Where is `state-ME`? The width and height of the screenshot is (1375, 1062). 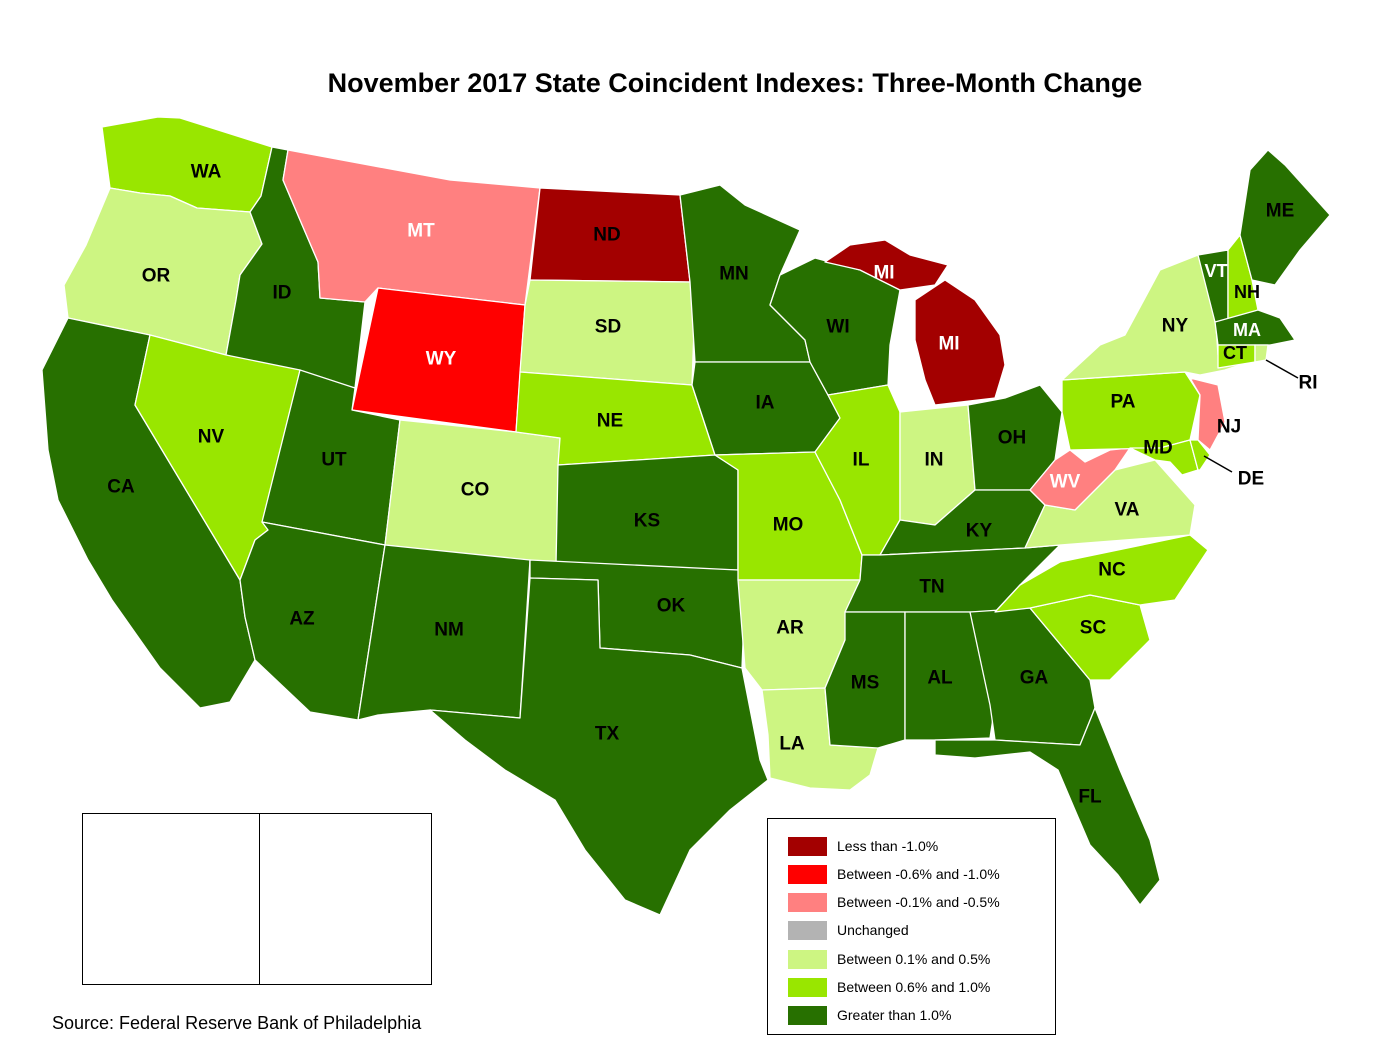 state-ME is located at coordinates (1285, 217).